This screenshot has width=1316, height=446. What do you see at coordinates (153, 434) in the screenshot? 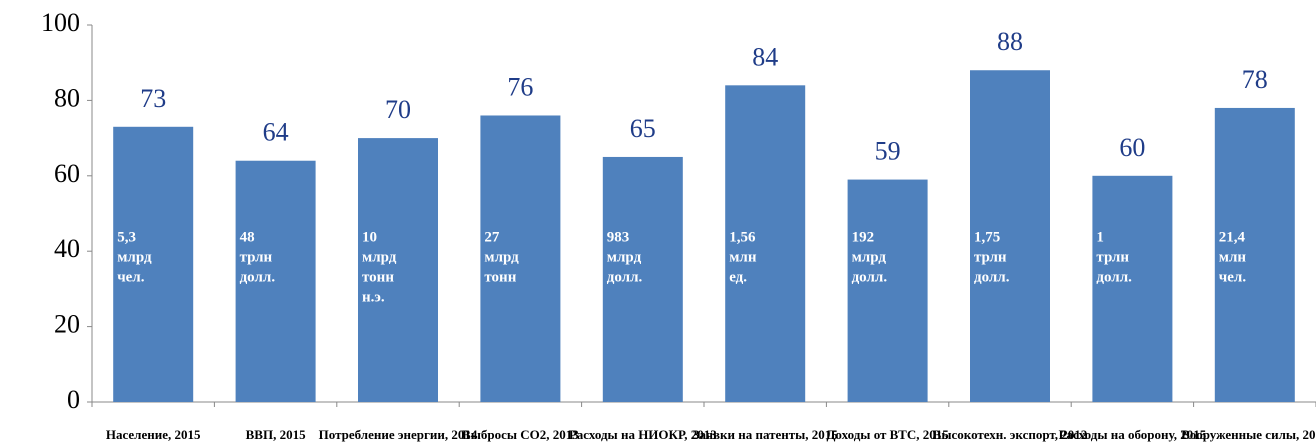
I see `x-tick-label: Население, 2015` at bounding box center [153, 434].